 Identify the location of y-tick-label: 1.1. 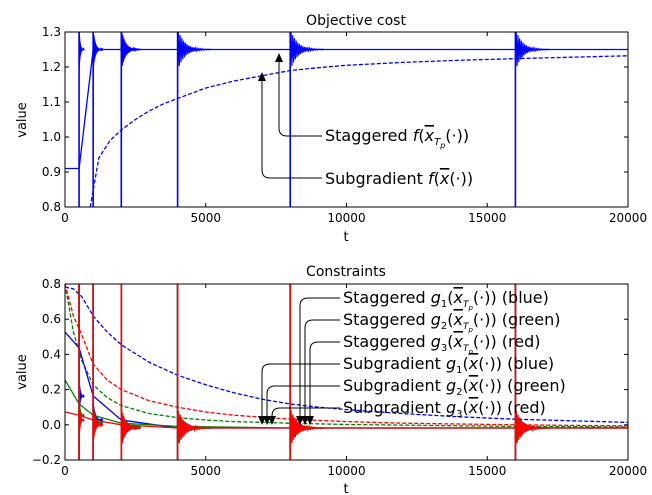
(51, 102).